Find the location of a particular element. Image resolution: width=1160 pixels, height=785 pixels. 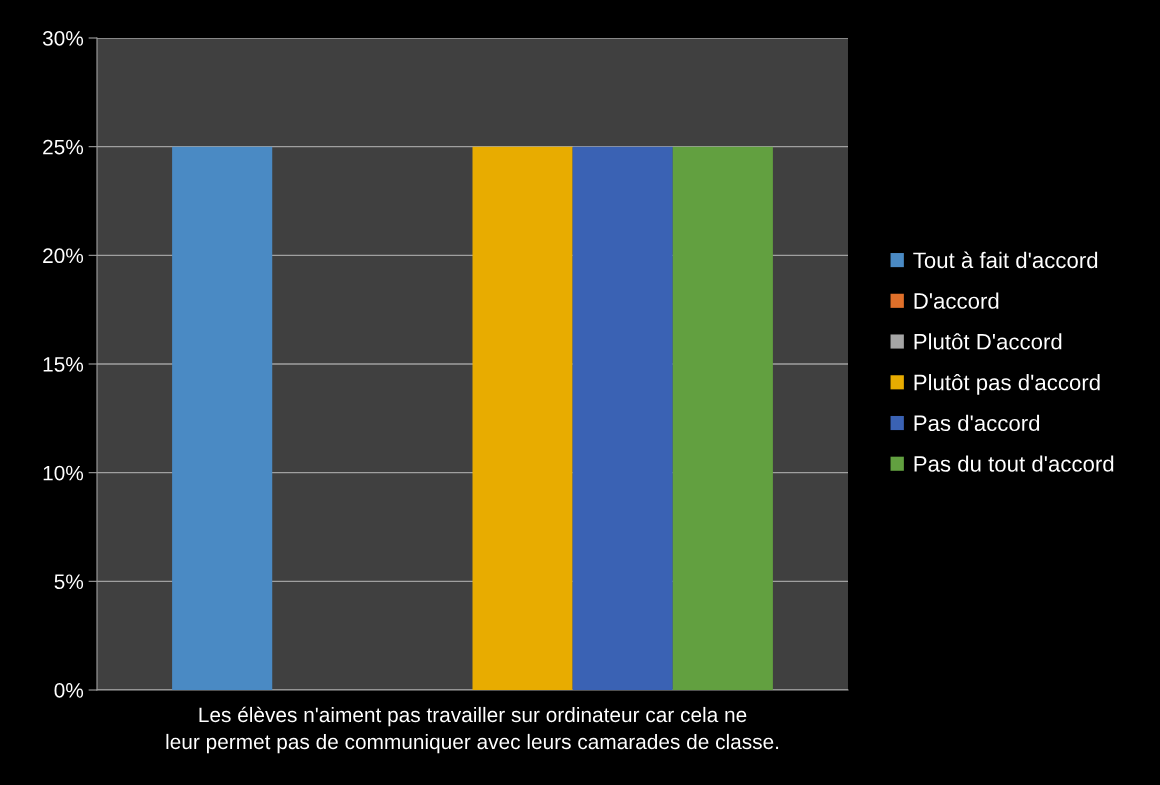

legend-label: Pas du tout d'accord is located at coordinates (1014, 463).